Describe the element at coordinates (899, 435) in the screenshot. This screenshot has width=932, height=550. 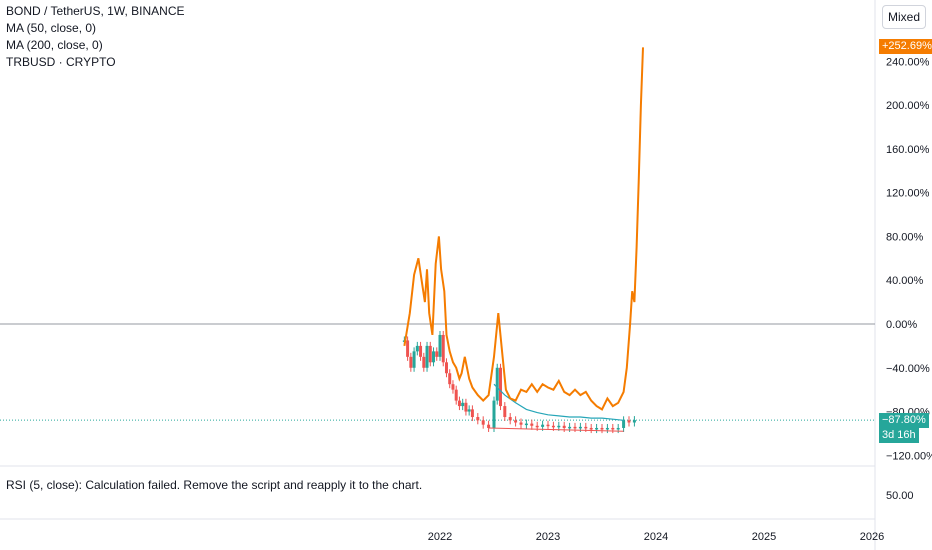
I see `countdown-badge: 3d 16h` at that location.